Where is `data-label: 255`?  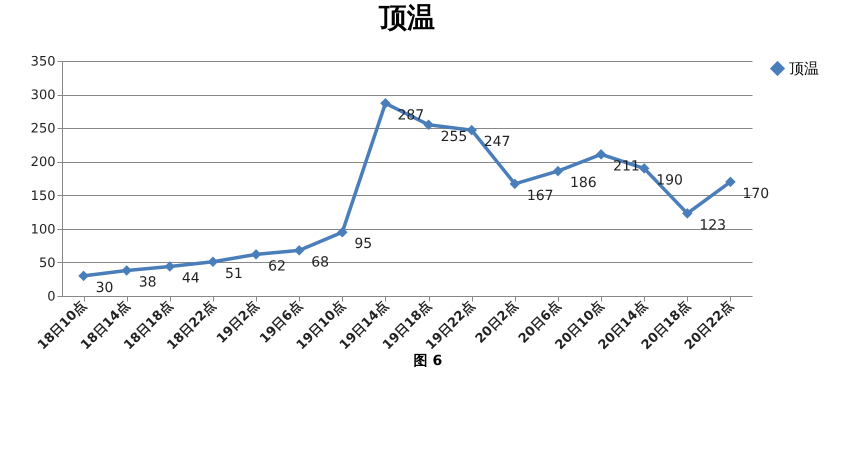
data-label: 255 is located at coordinates (454, 136).